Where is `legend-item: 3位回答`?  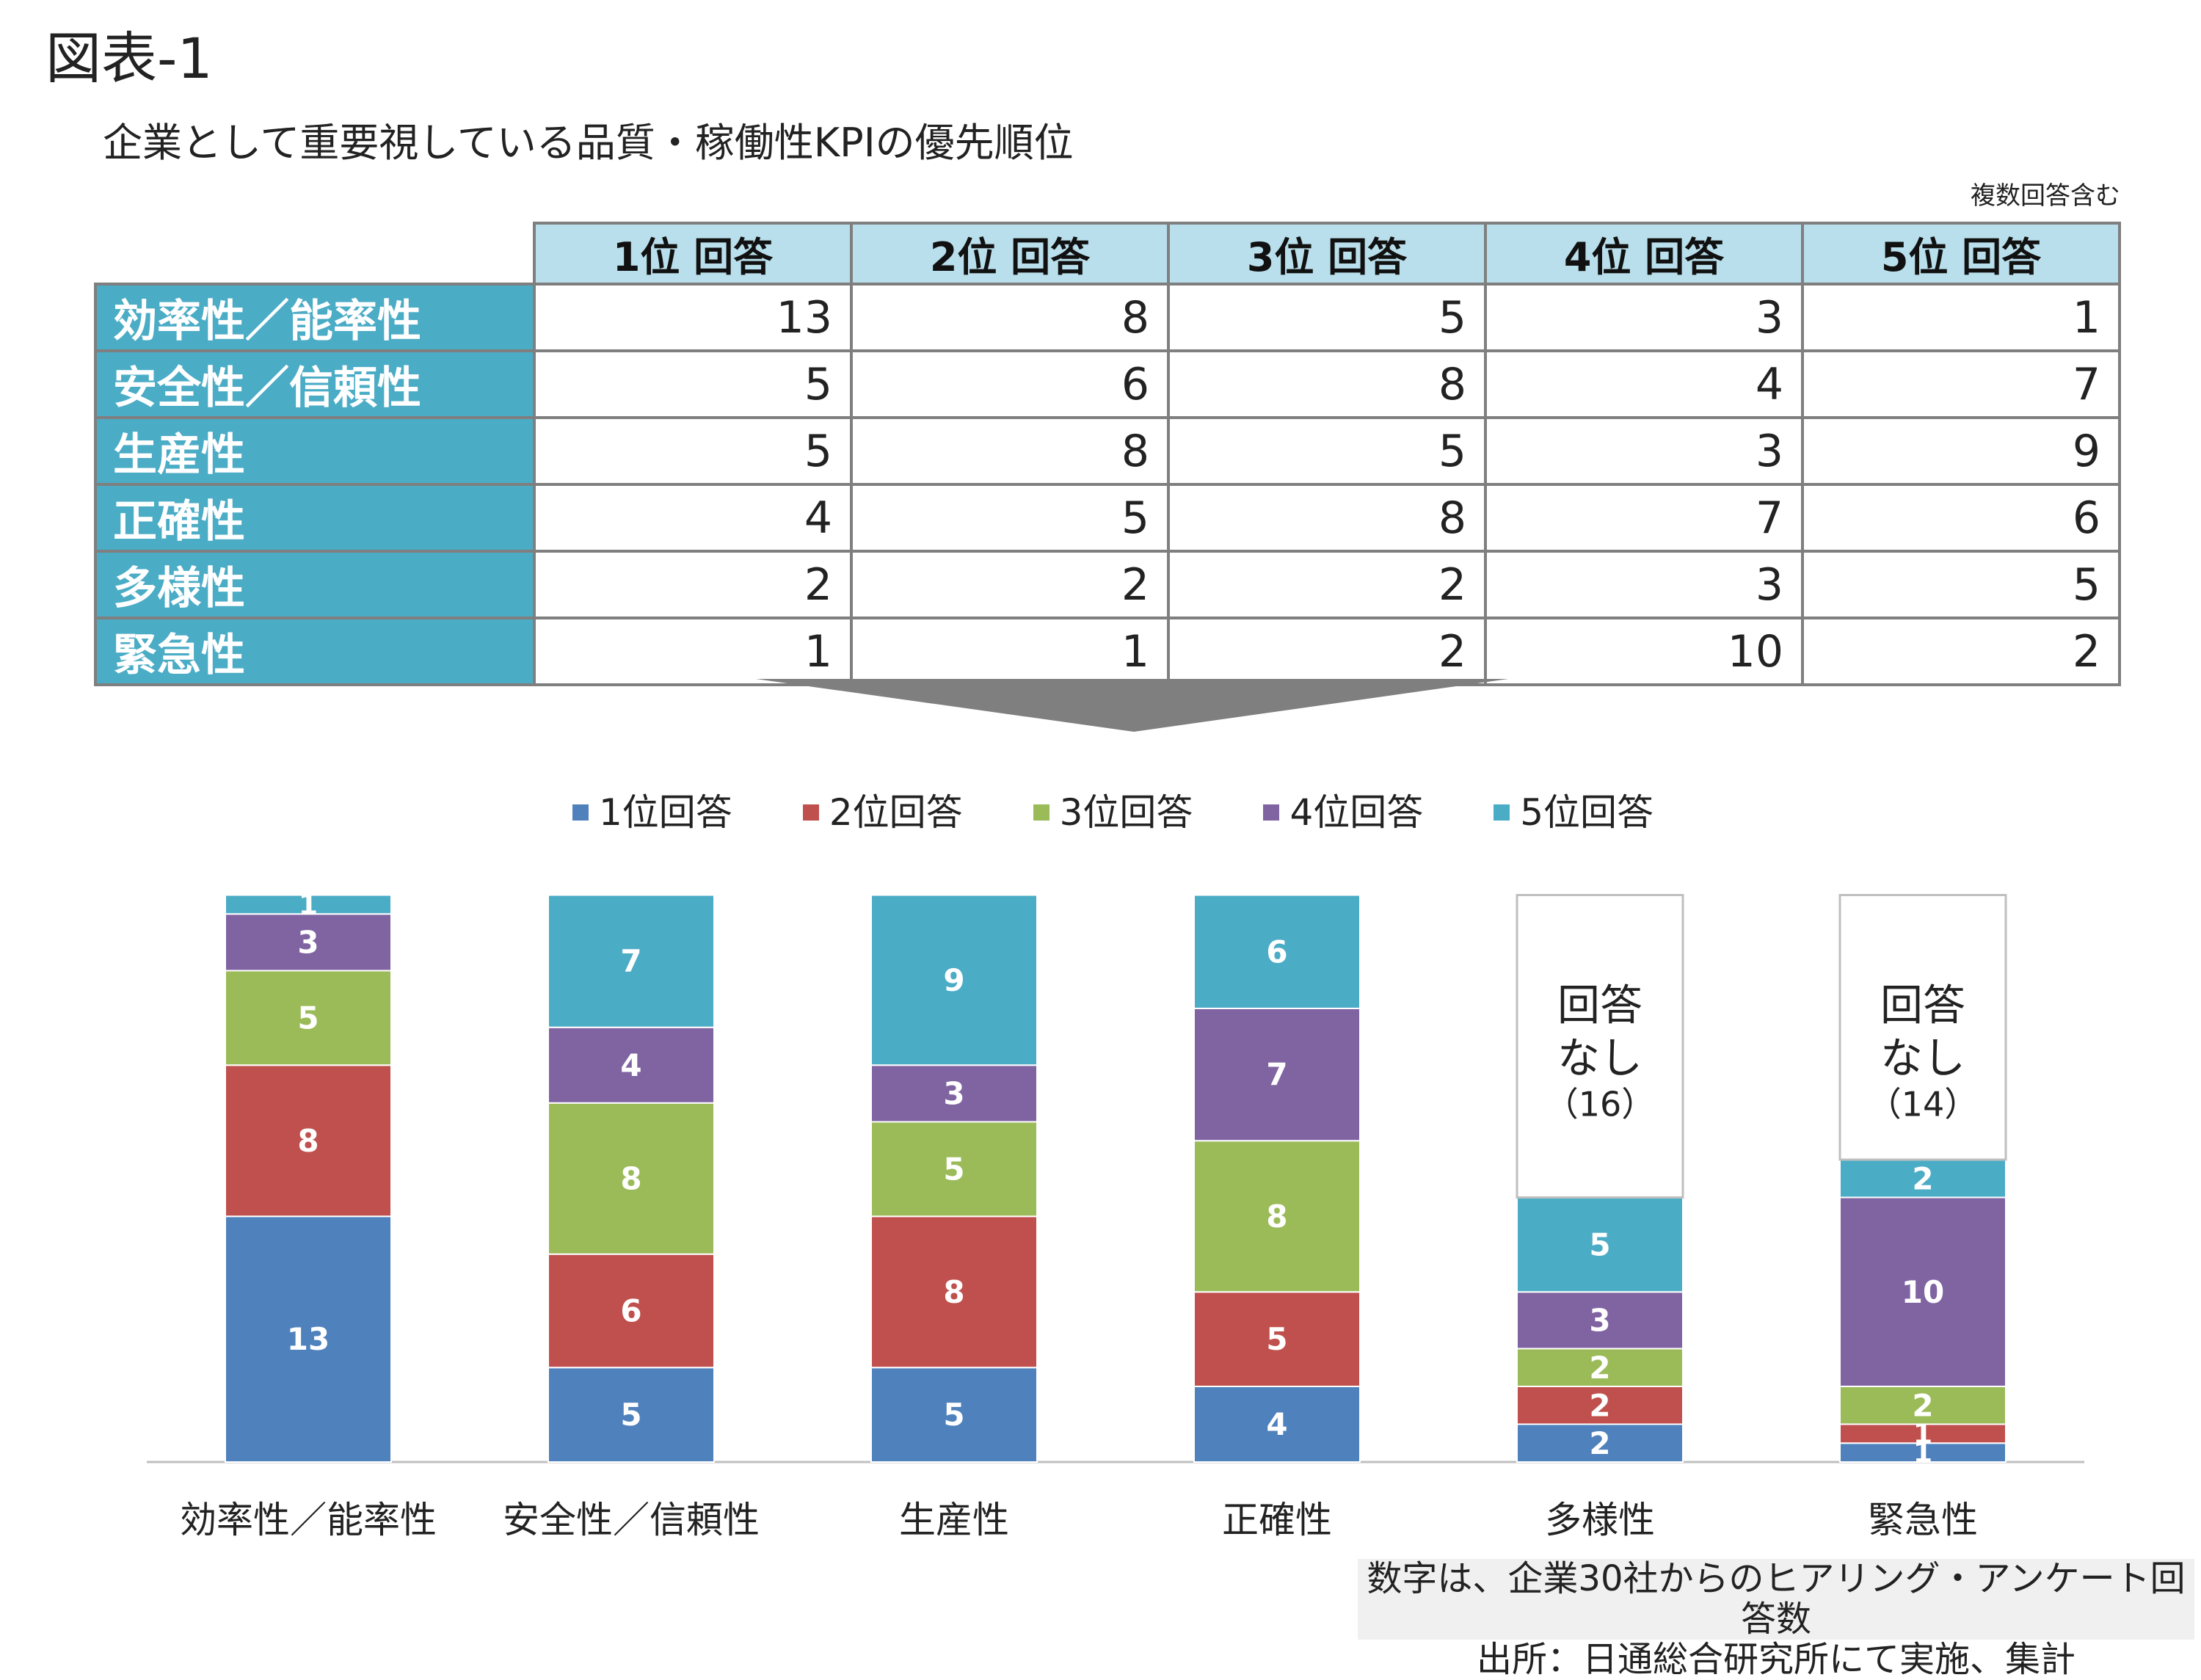
legend-item: 3位回答 is located at coordinates (1113, 812).